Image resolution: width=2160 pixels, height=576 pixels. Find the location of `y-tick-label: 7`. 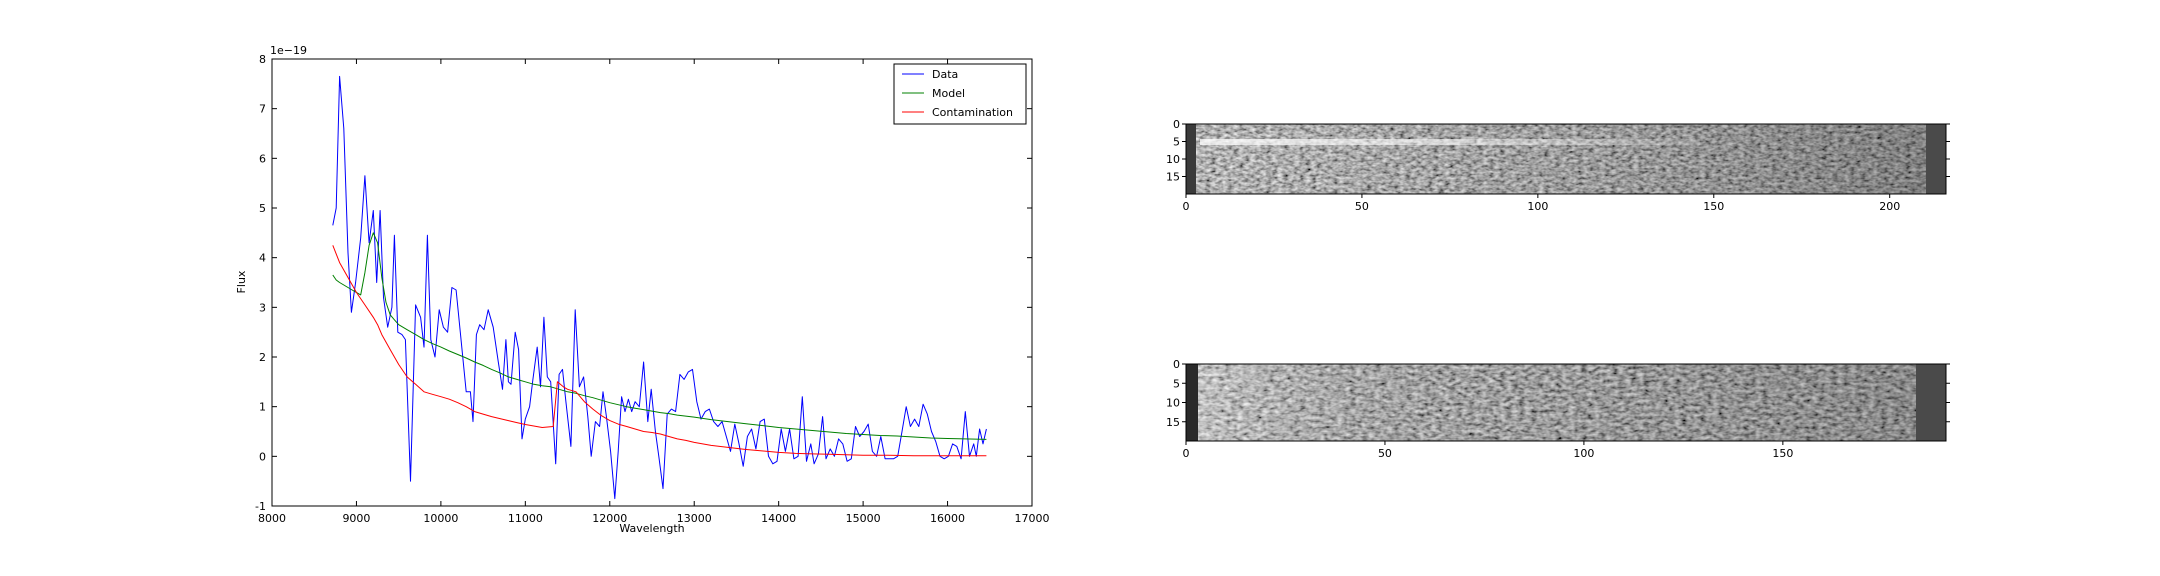

y-tick-label: 7 is located at coordinates (262, 109).